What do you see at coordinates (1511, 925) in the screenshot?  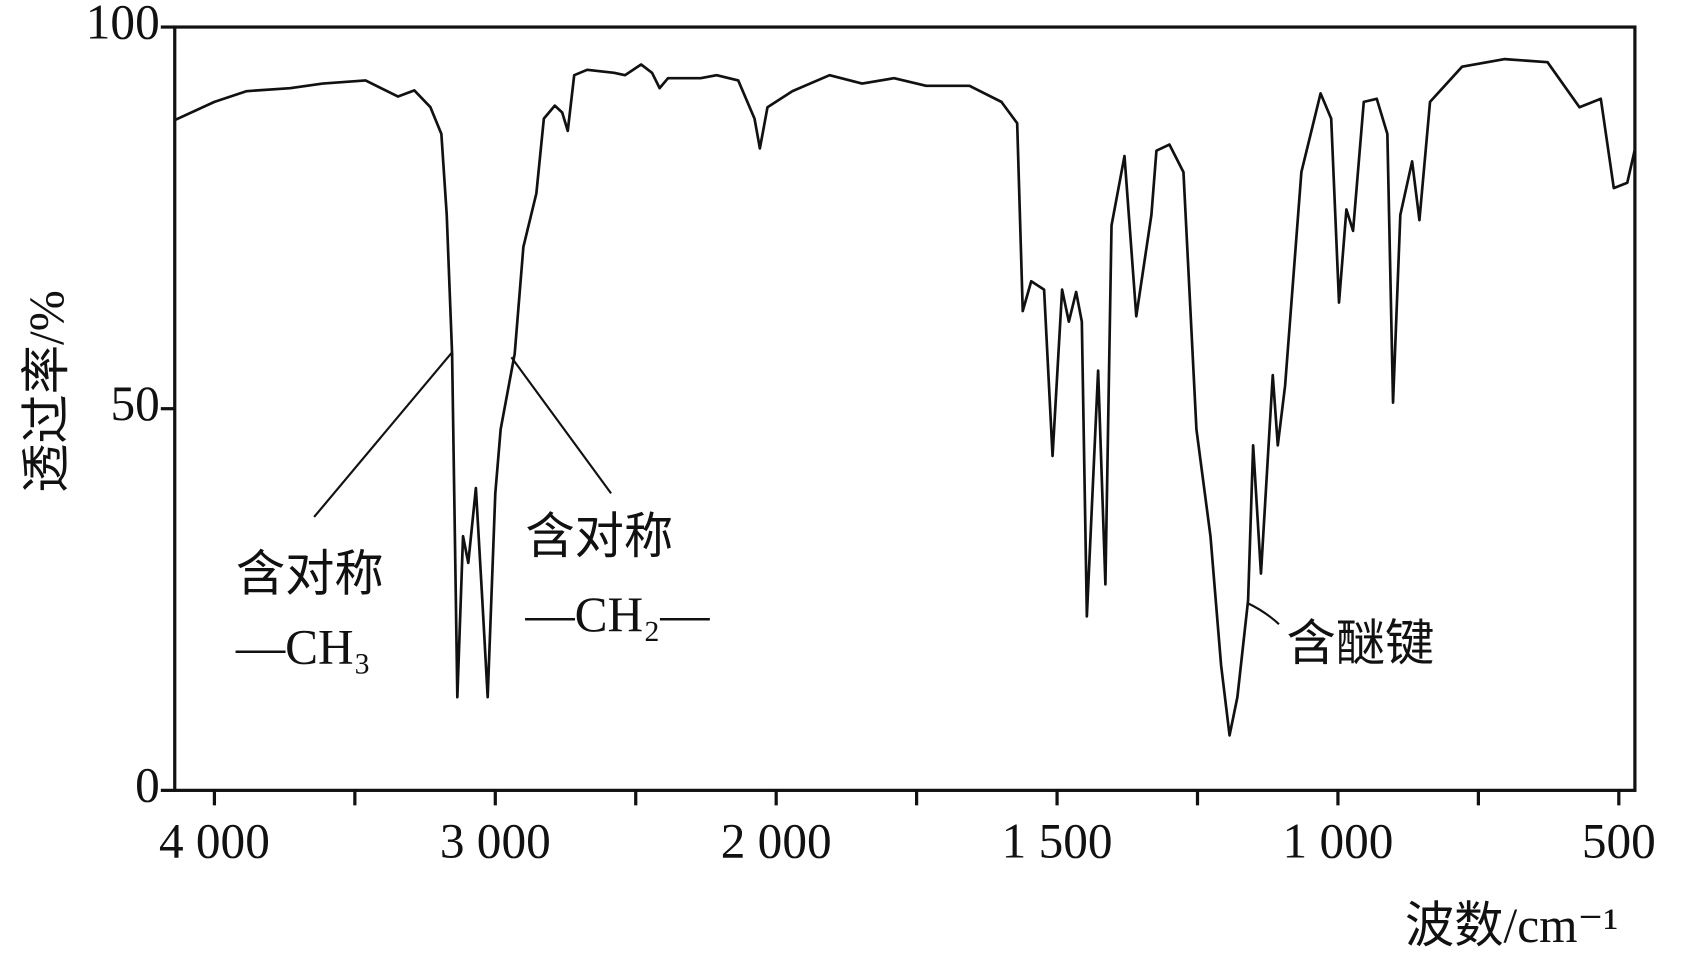 I see `x-axis-label: 波数/cm⁻¹` at bounding box center [1511, 925].